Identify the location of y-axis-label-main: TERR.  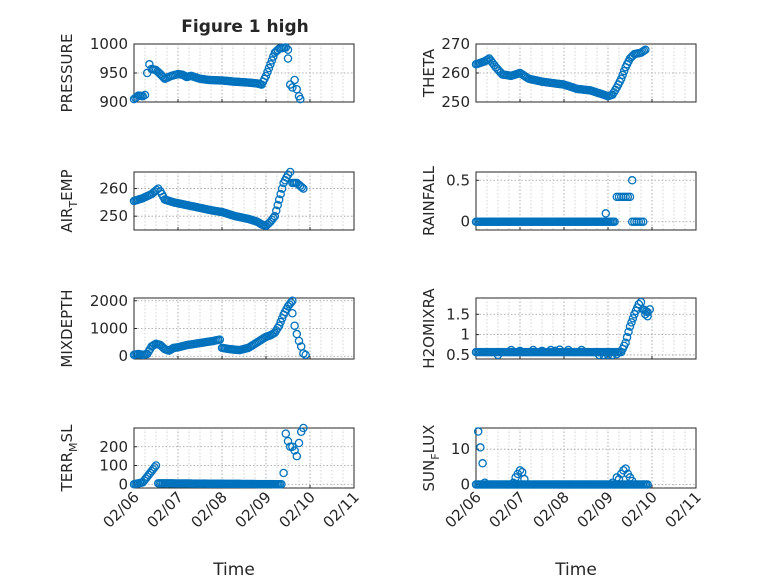
(67, 472).